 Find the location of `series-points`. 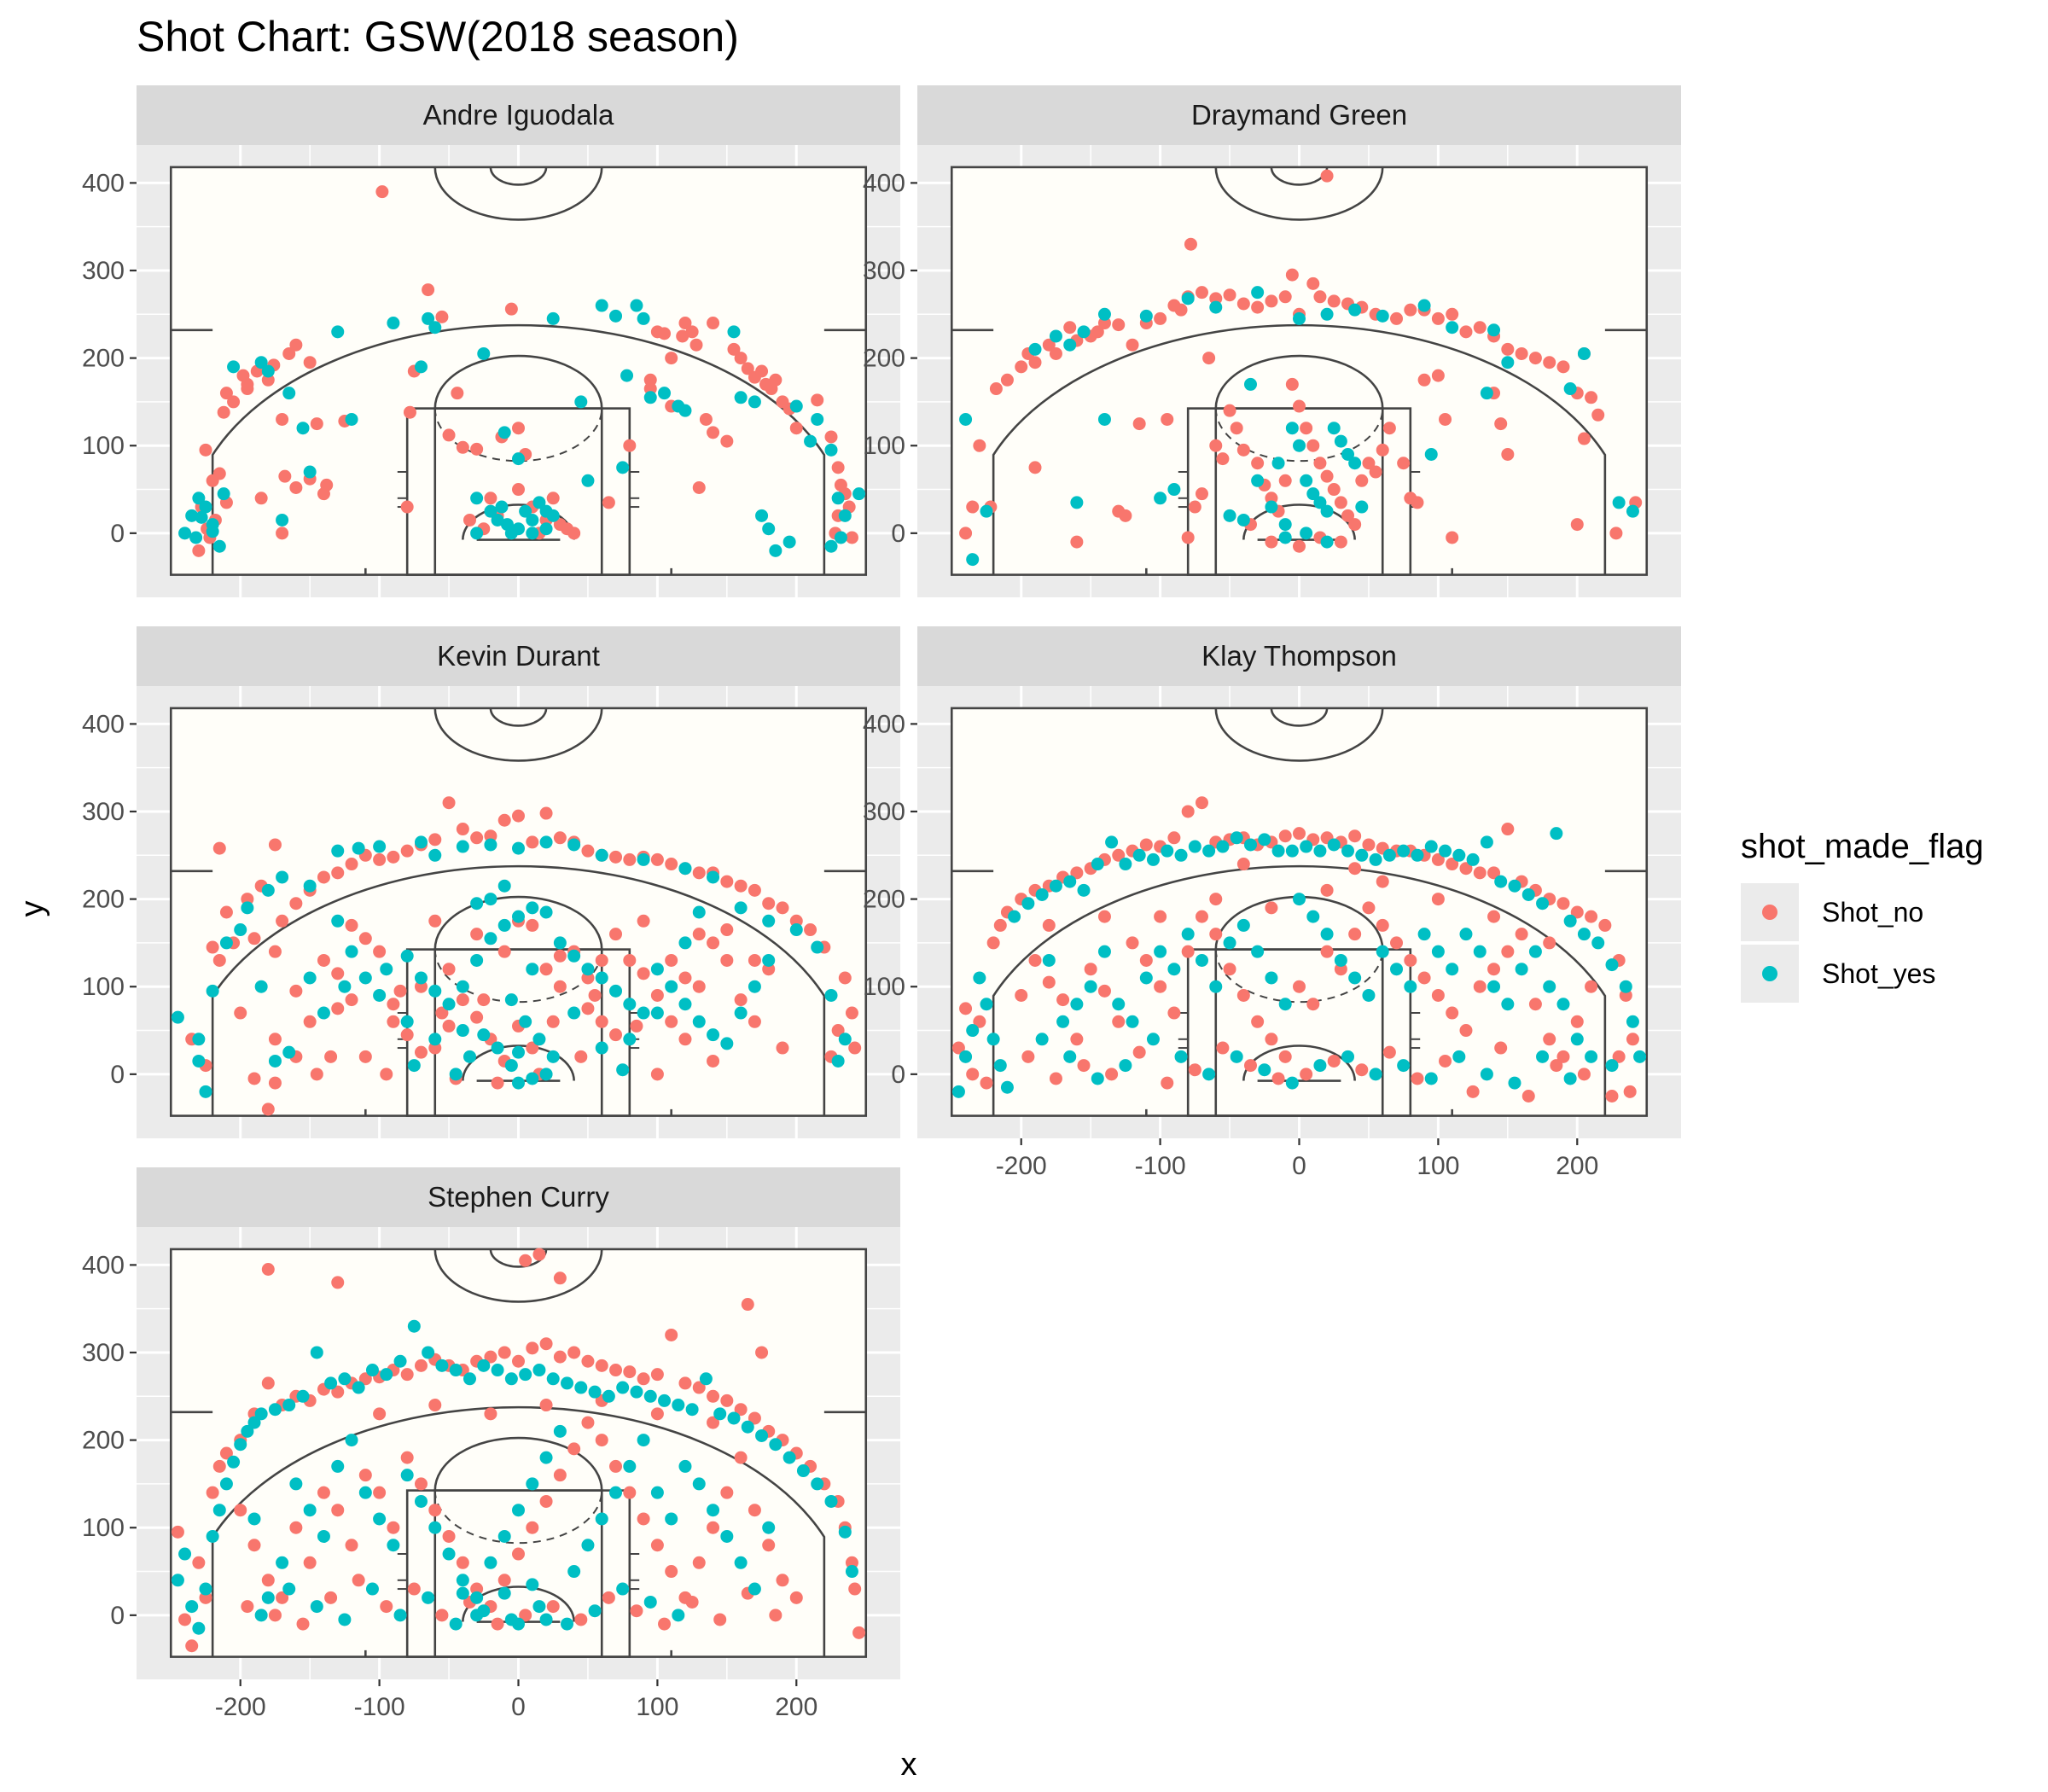

series-points is located at coordinates (1299, 963).